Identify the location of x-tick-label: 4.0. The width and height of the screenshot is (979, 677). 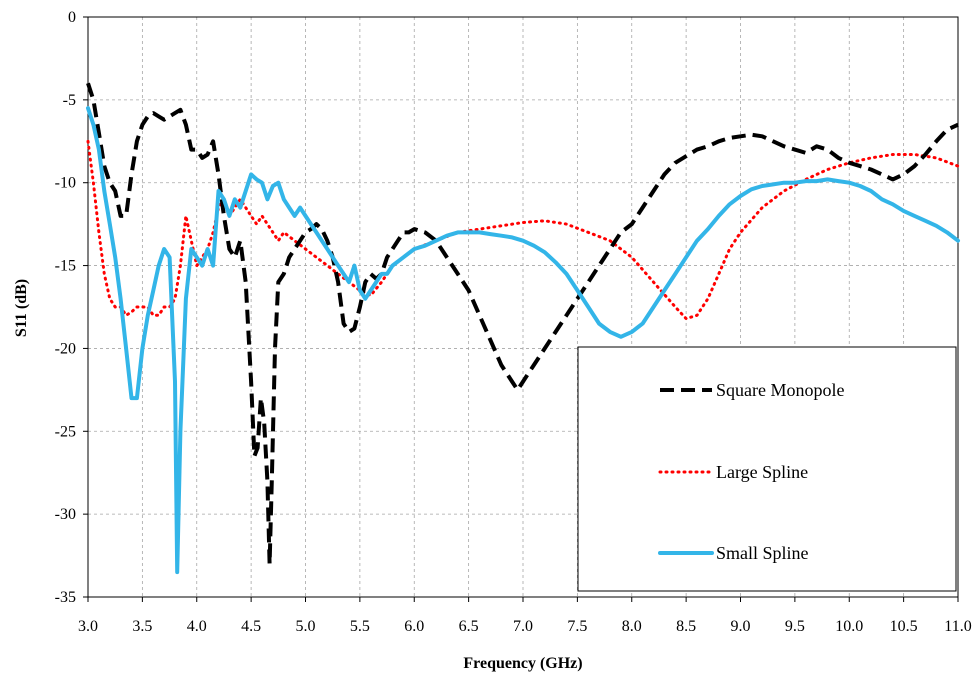
(197, 626).